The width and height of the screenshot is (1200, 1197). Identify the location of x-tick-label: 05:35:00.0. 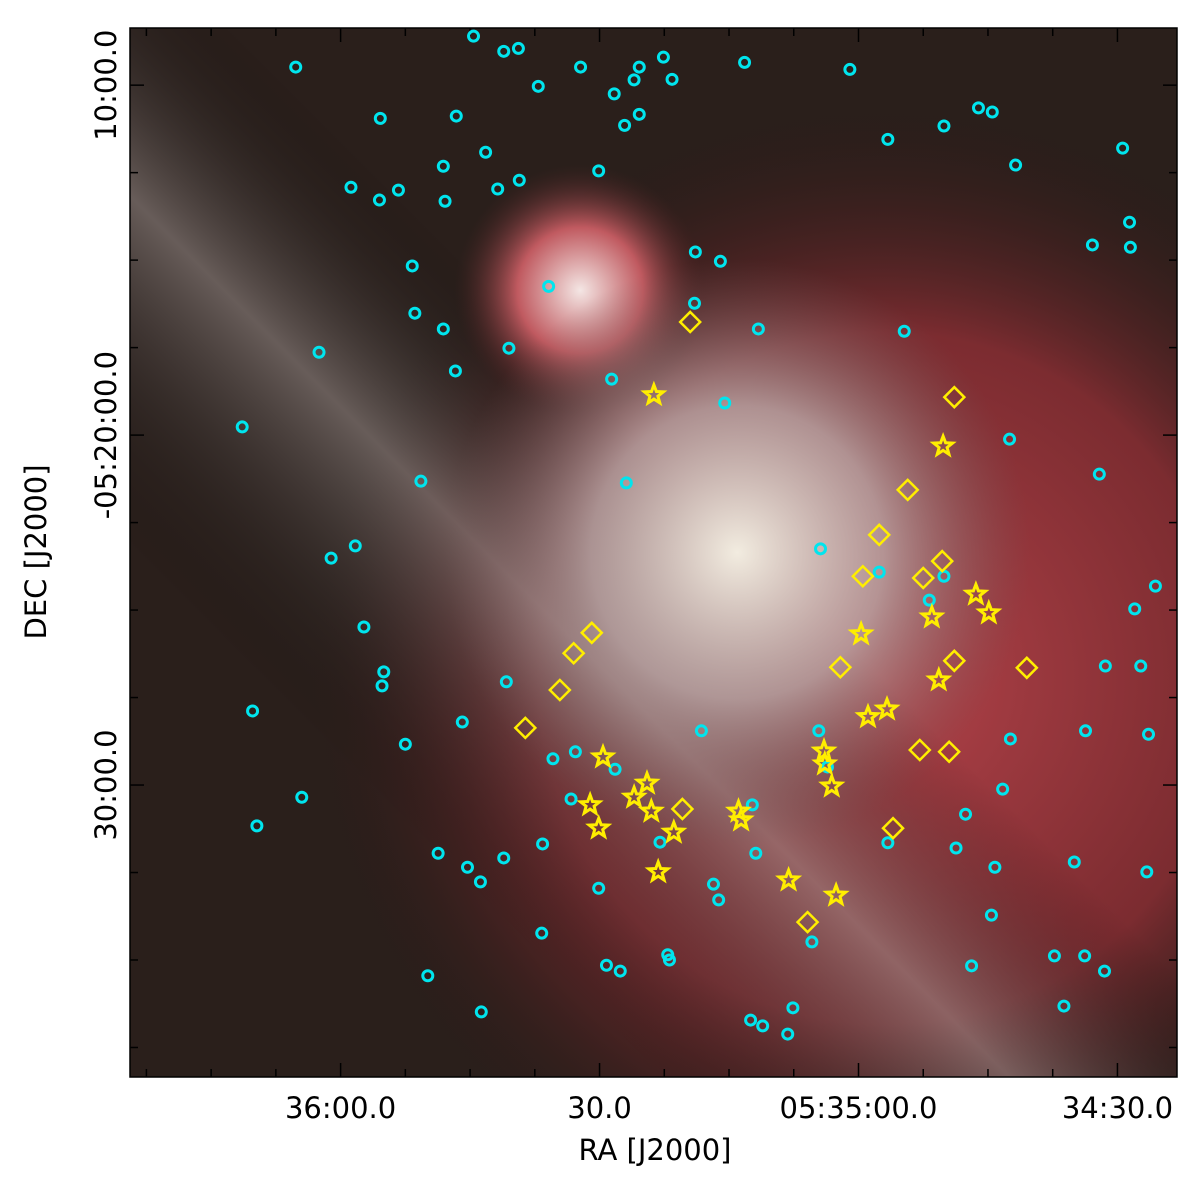
(859, 1108).